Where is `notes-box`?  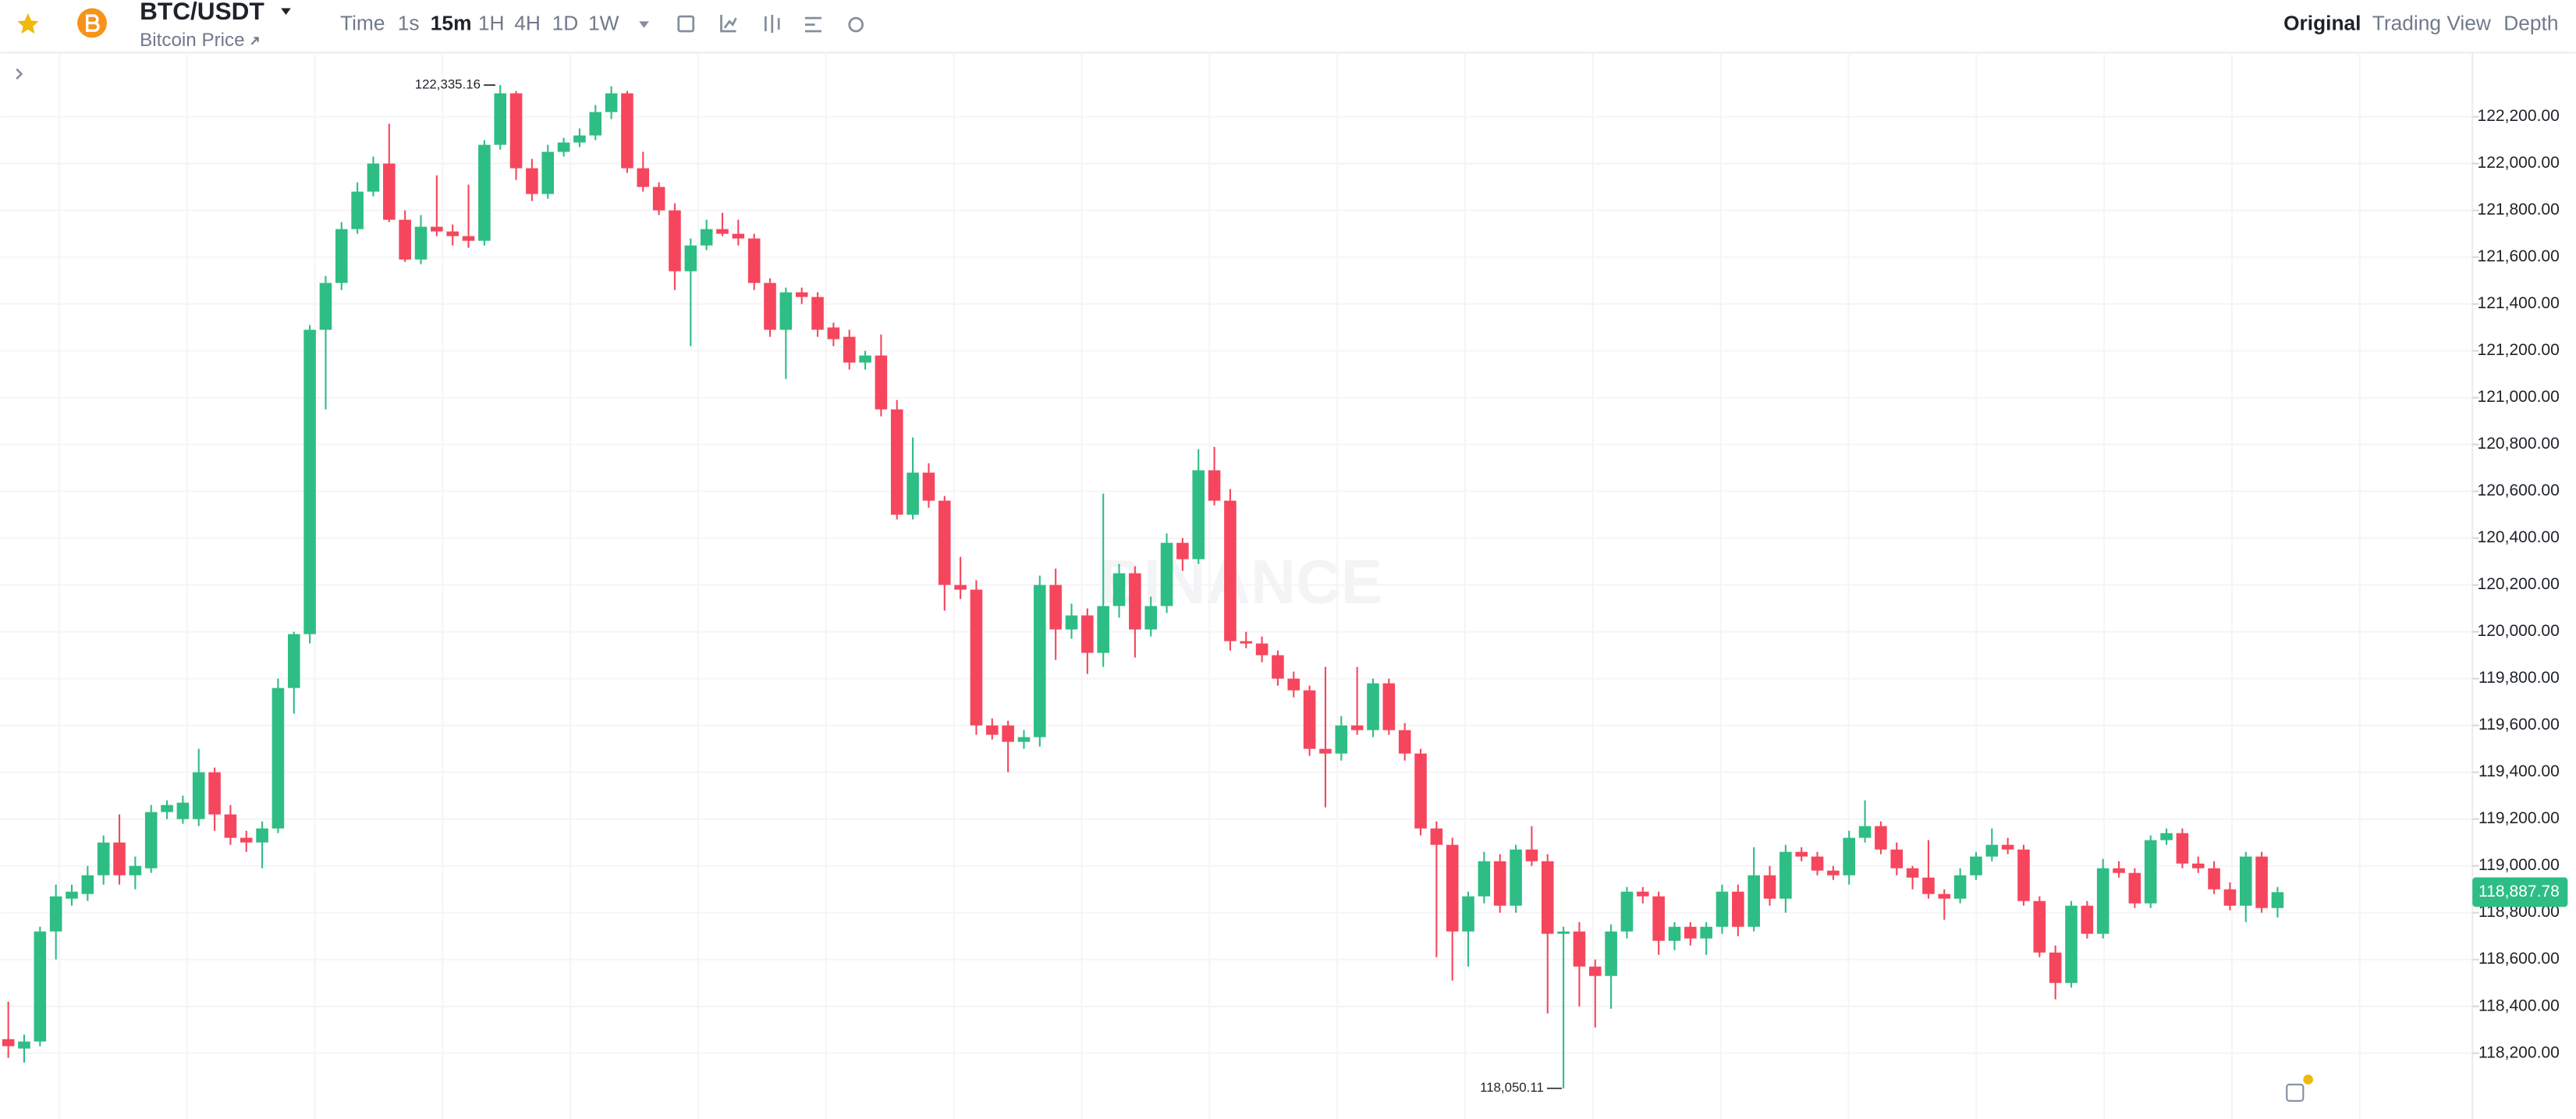
notes-box is located at coordinates (2295, 1092).